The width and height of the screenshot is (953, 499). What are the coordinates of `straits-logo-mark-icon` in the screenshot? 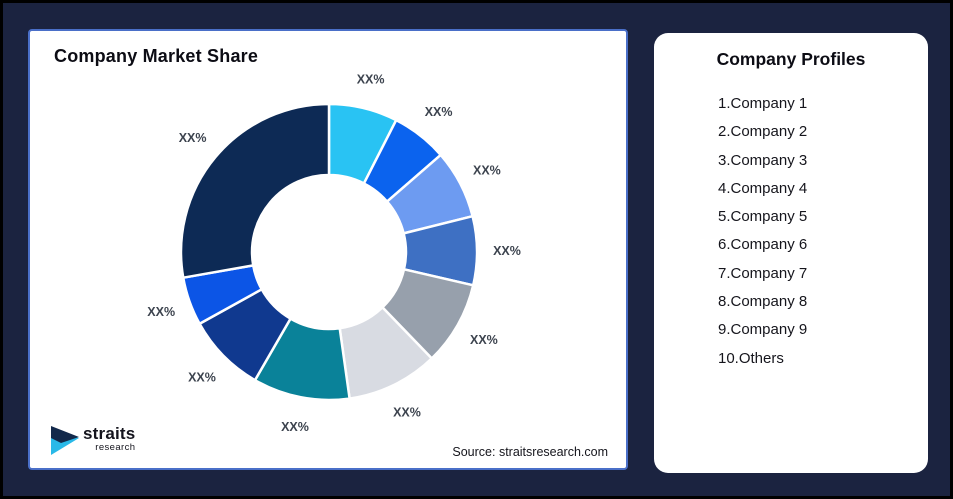 It's located at (65, 440).